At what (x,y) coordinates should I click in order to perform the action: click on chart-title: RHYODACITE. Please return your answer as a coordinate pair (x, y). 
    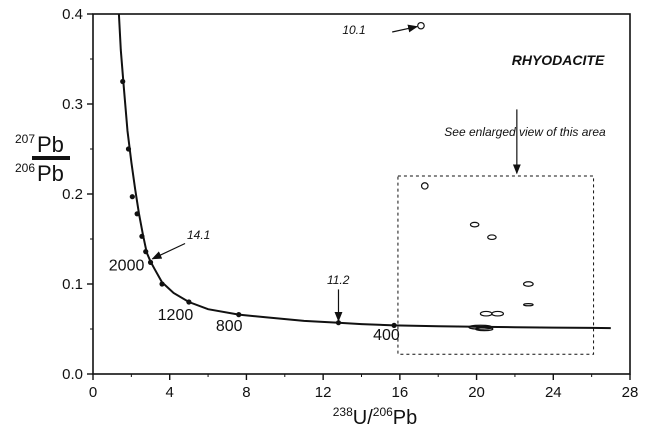
    Looking at the image, I should click on (558, 60).